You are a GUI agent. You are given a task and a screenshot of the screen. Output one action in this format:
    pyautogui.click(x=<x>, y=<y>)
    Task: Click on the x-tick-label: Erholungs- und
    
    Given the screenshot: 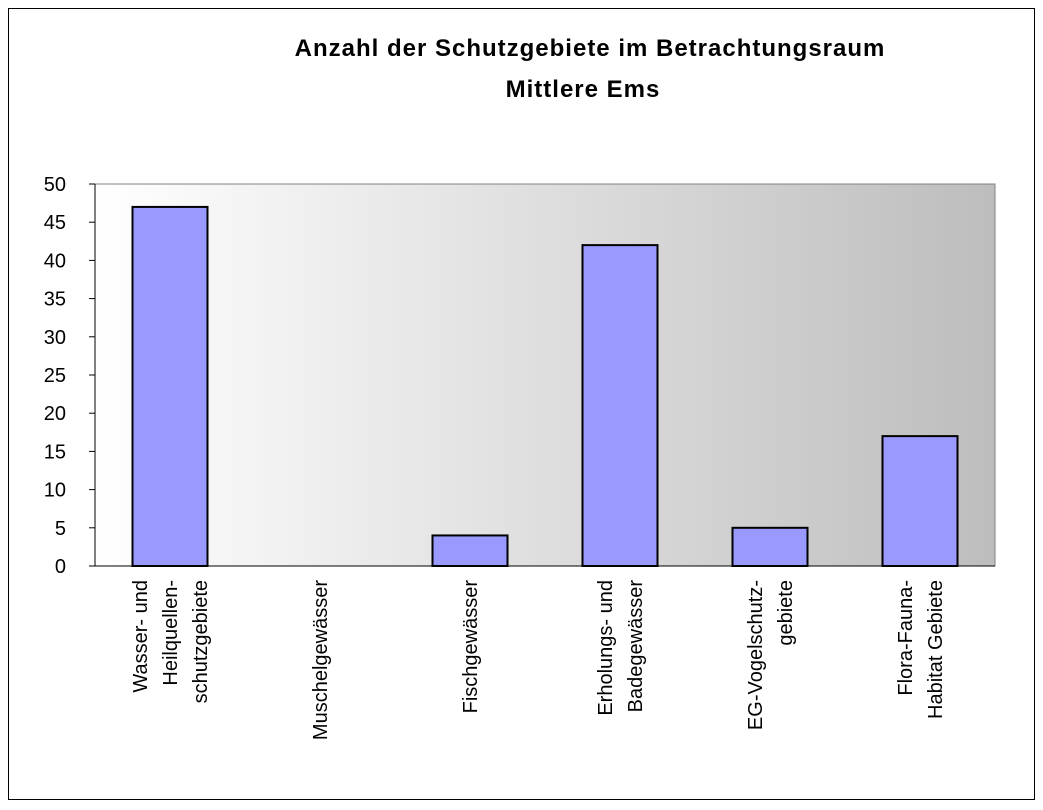 What is the action you would take?
    pyautogui.click(x=606, y=648)
    